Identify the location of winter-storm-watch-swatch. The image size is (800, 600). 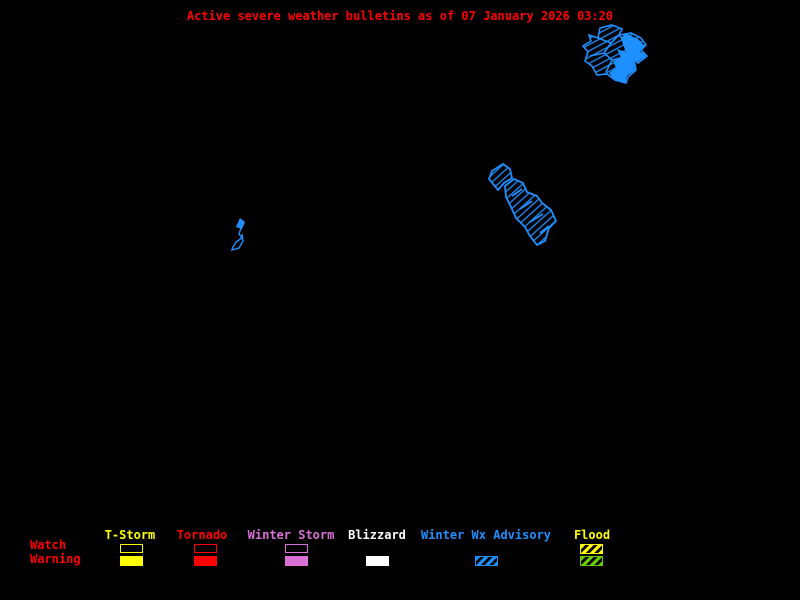
(296, 548).